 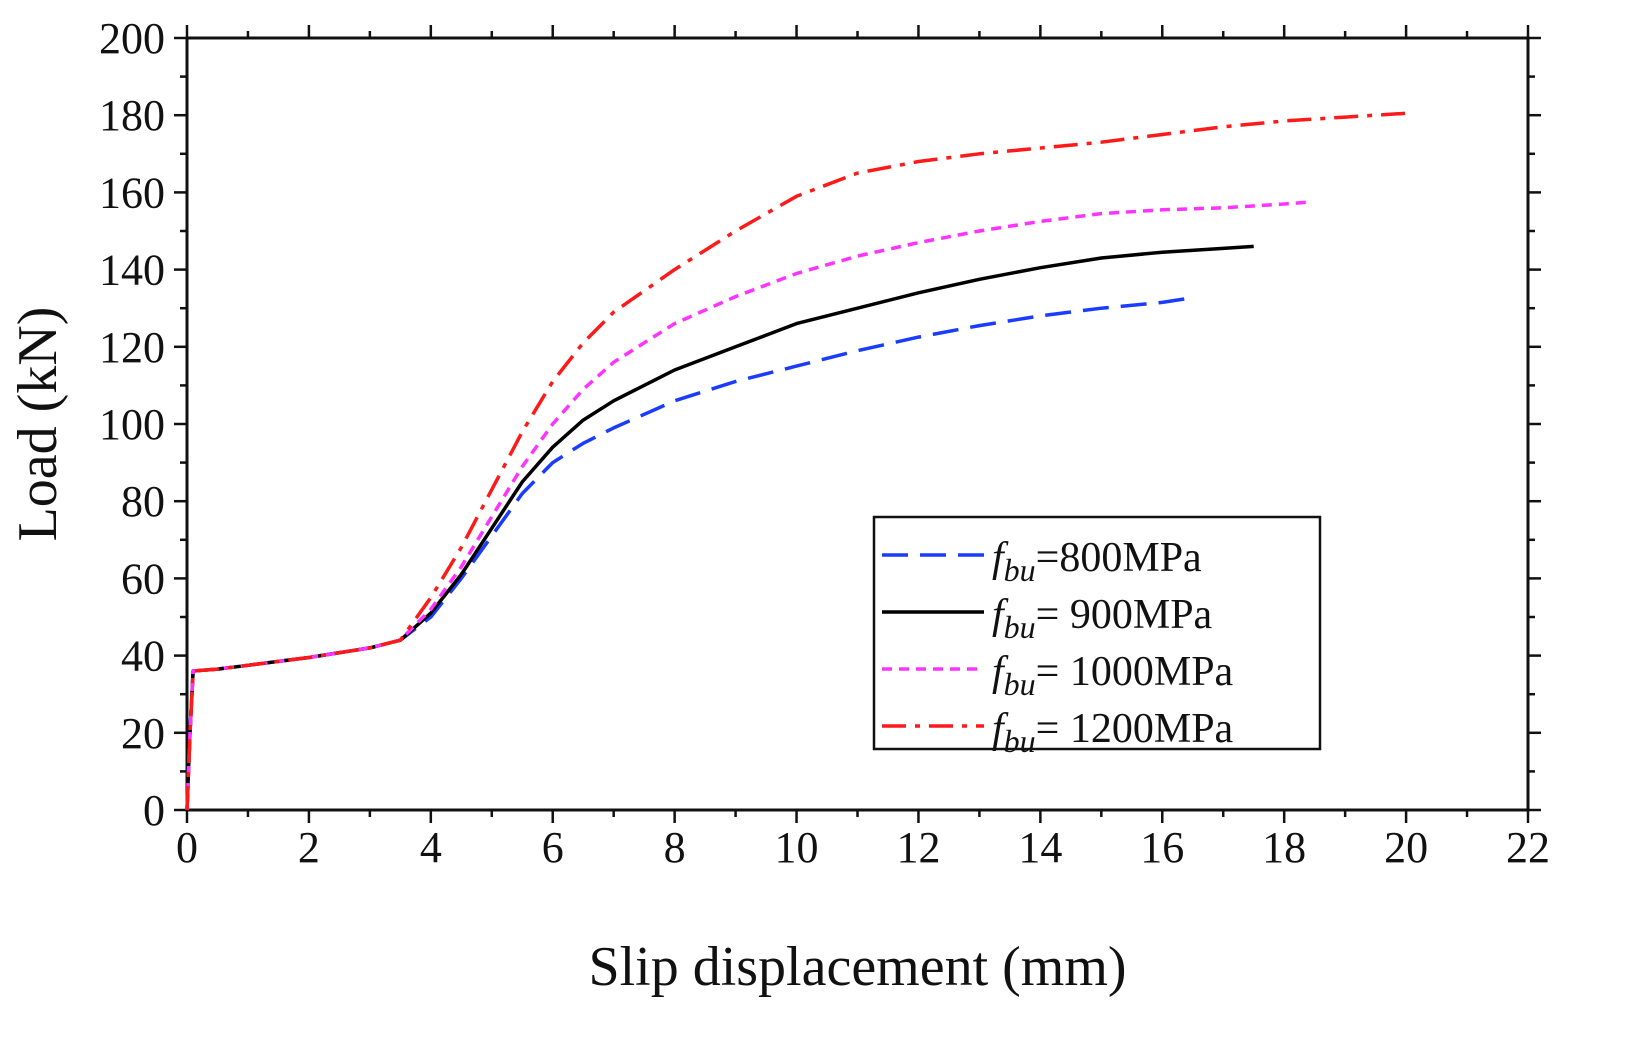 I want to click on y-tick-label: 100, so click(x=132, y=424).